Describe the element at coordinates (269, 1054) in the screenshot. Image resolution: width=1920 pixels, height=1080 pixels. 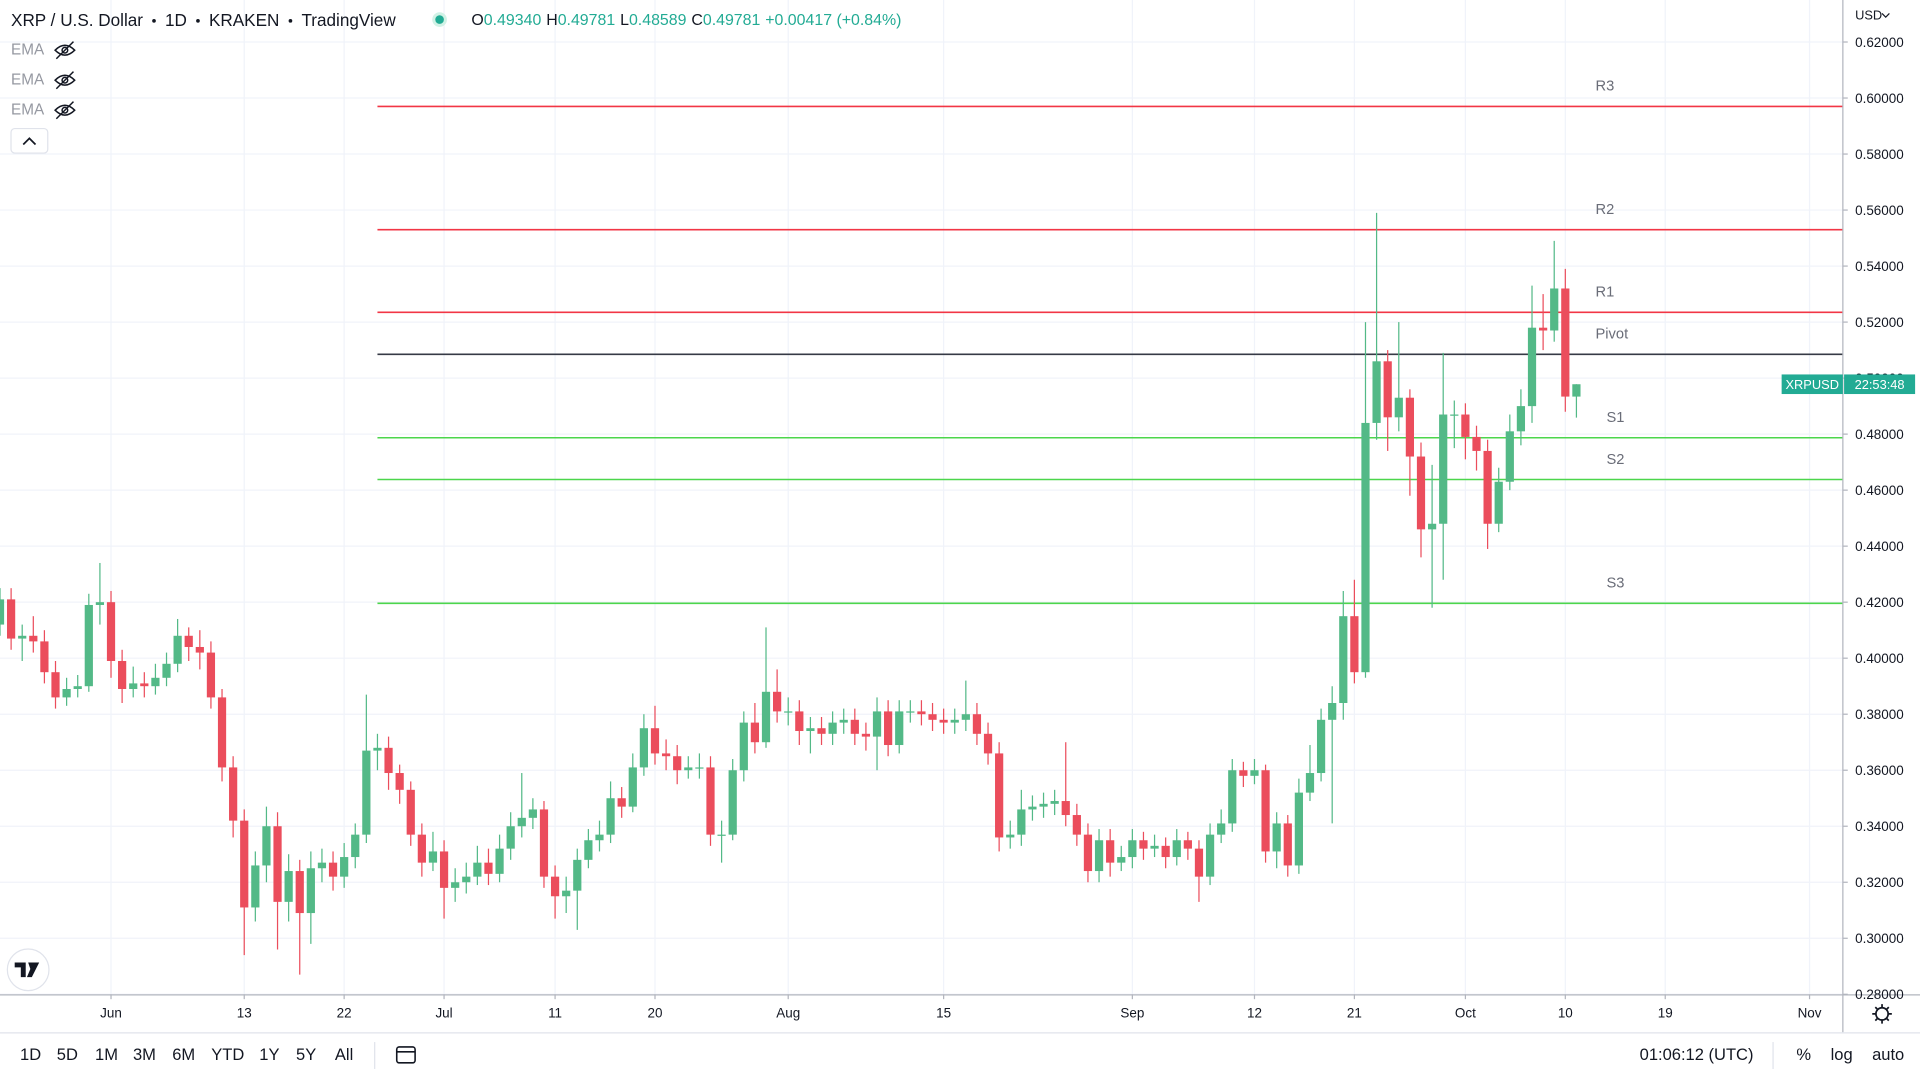
I see `range-button: 1Y` at that location.